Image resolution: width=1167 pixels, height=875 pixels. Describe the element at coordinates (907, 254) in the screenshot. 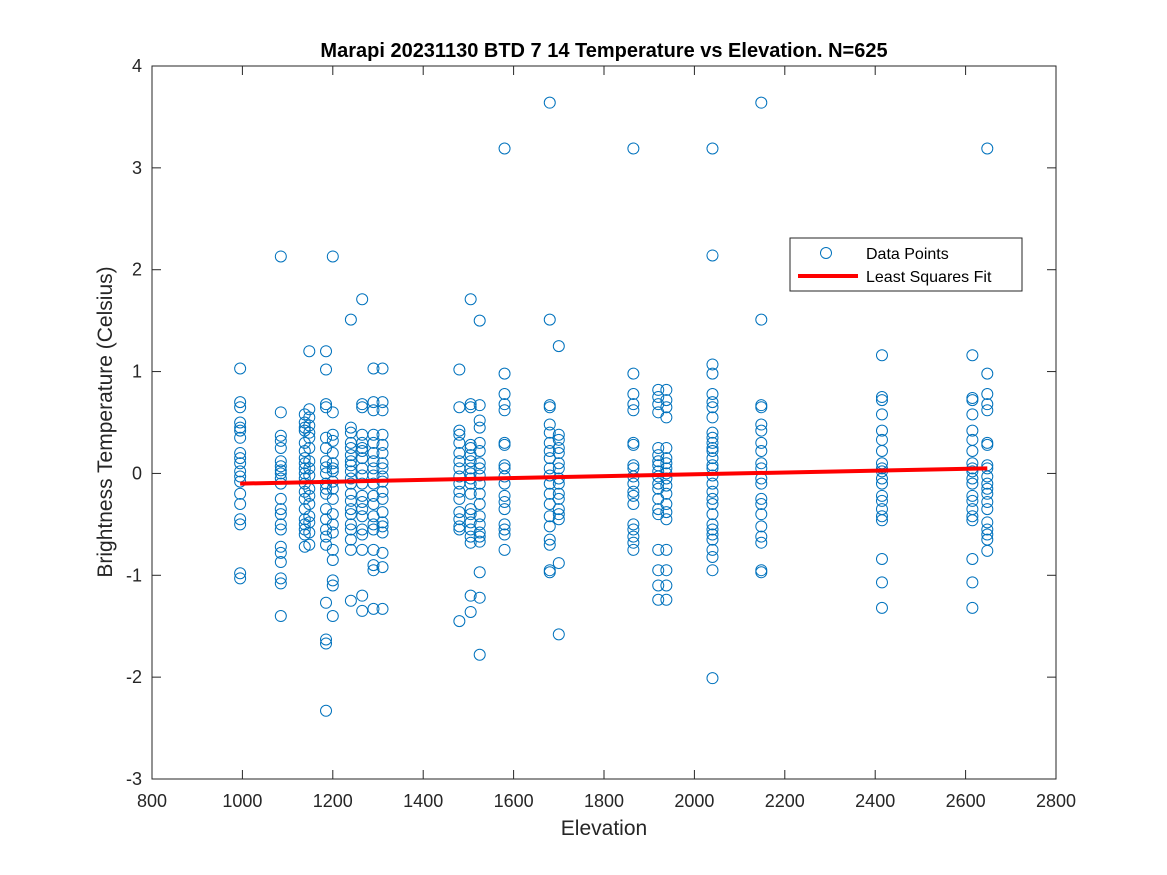

I see `legend-label-data-points: Data Points` at that location.